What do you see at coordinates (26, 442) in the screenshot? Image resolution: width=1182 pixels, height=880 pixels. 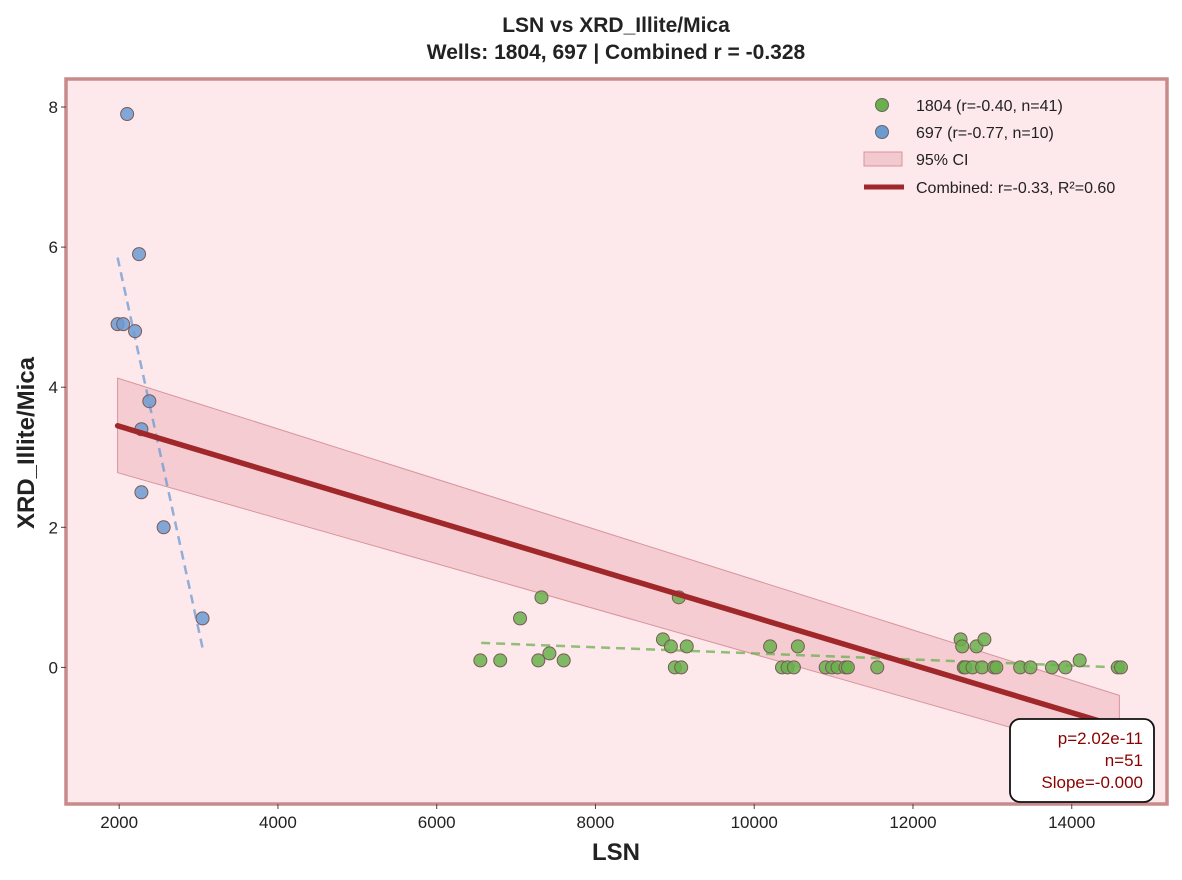 I see `y-axis-label: XRD_Illite/Mica` at bounding box center [26, 442].